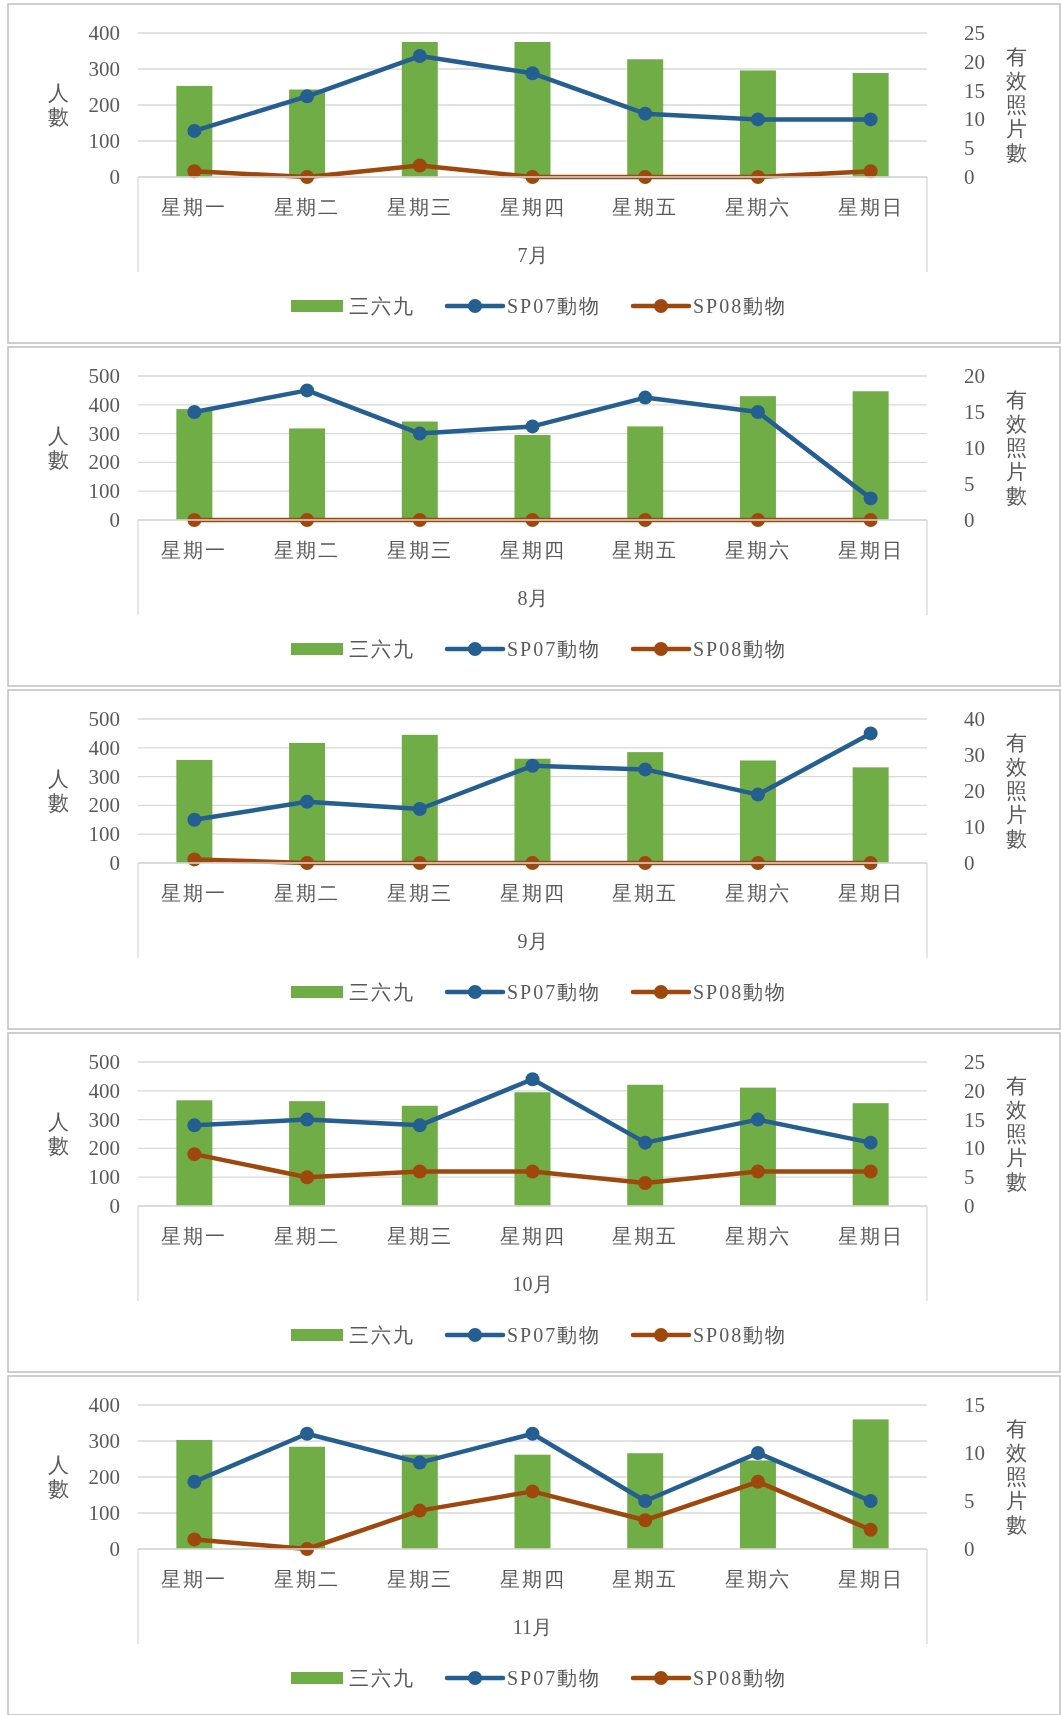 This screenshot has width=1061, height=1715. What do you see at coordinates (645, 207) in the screenshot?
I see `x-tick-label: 星期五` at bounding box center [645, 207].